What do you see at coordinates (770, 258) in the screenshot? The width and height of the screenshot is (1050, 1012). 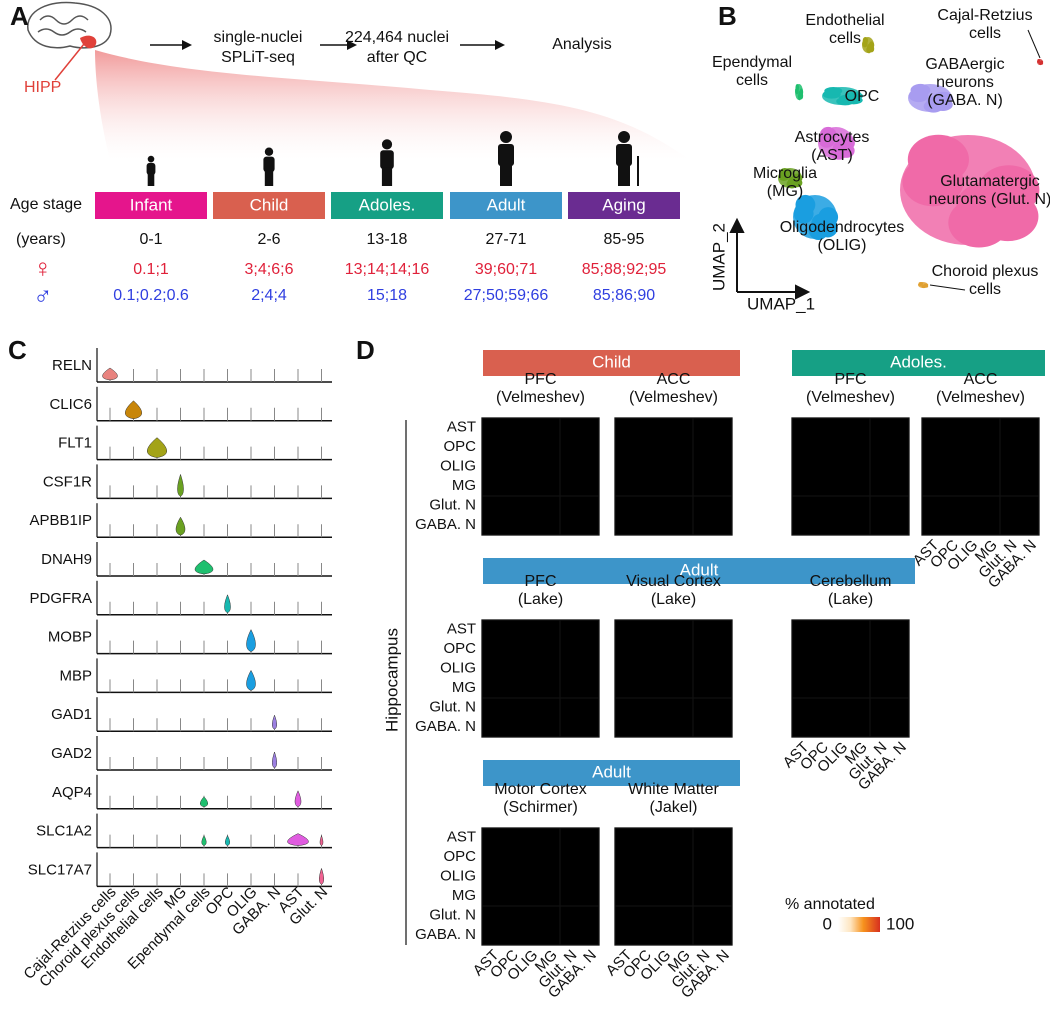 I see `umap-axes` at bounding box center [770, 258].